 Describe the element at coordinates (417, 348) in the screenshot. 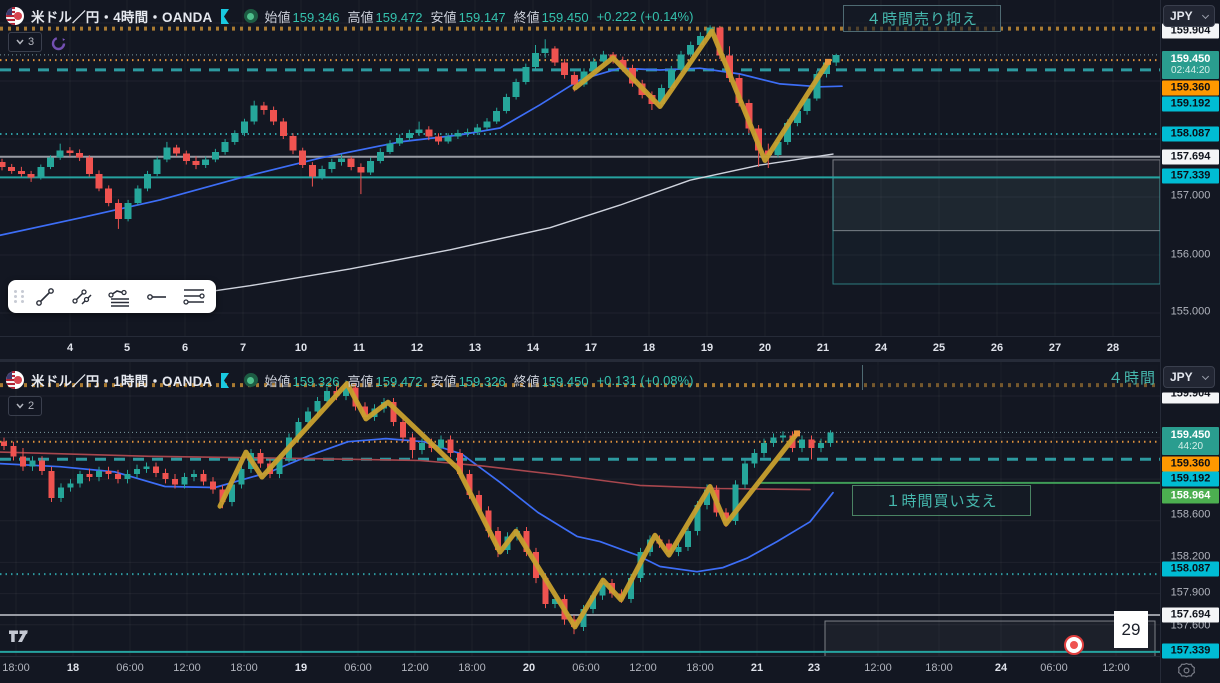

I see `time-tick-label: 12` at that location.